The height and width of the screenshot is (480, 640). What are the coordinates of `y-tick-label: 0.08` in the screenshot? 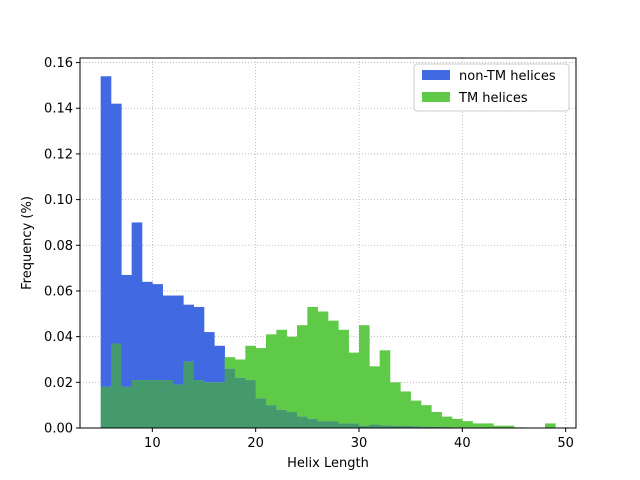 It's located at (58, 246).